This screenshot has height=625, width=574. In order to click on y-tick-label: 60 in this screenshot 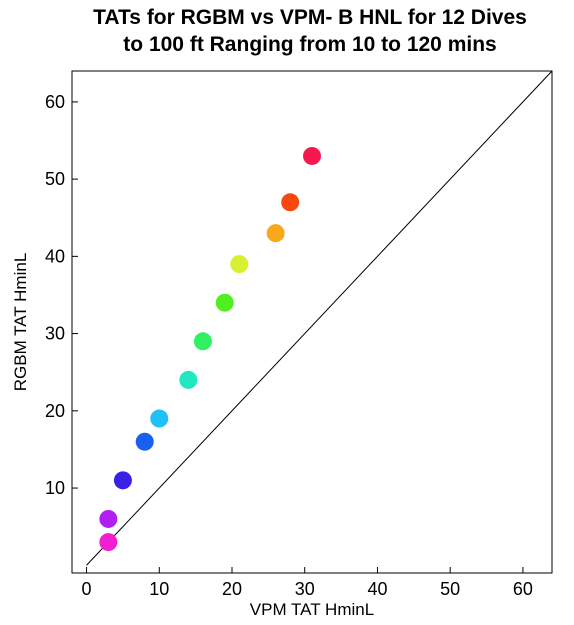, I will do `click(55, 102)`.